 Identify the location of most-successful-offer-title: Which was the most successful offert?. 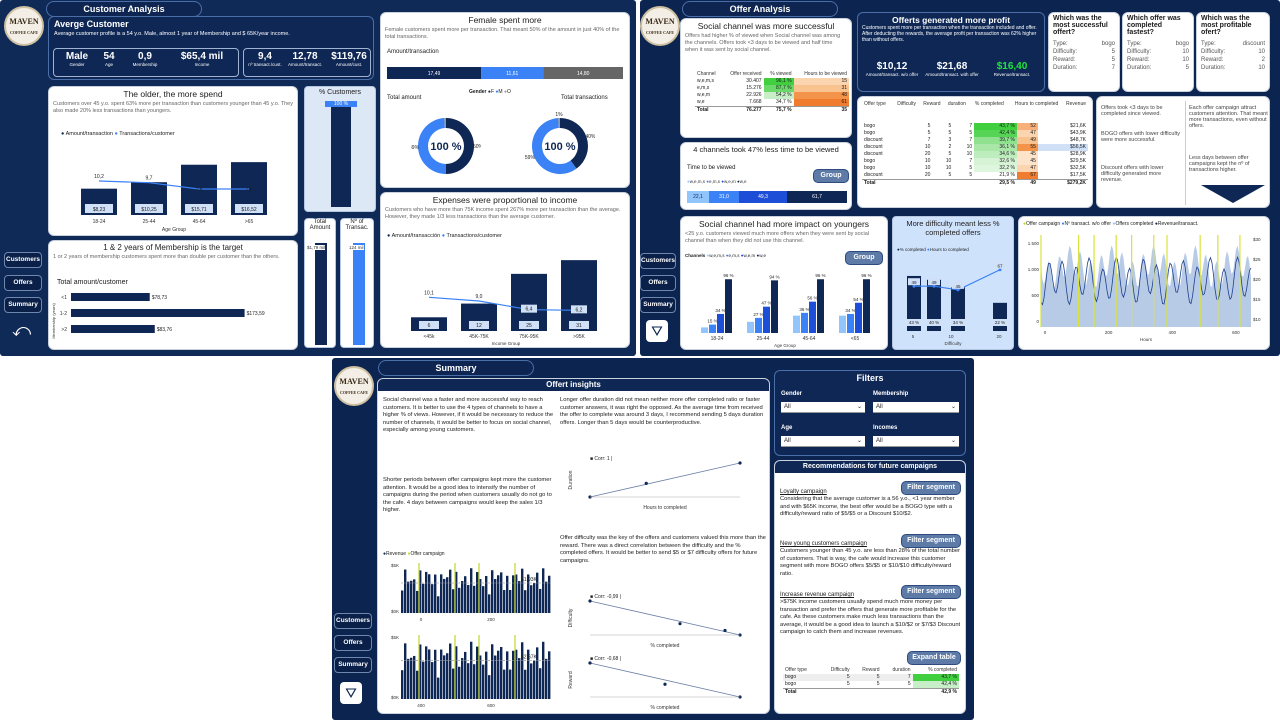
(1080, 25).